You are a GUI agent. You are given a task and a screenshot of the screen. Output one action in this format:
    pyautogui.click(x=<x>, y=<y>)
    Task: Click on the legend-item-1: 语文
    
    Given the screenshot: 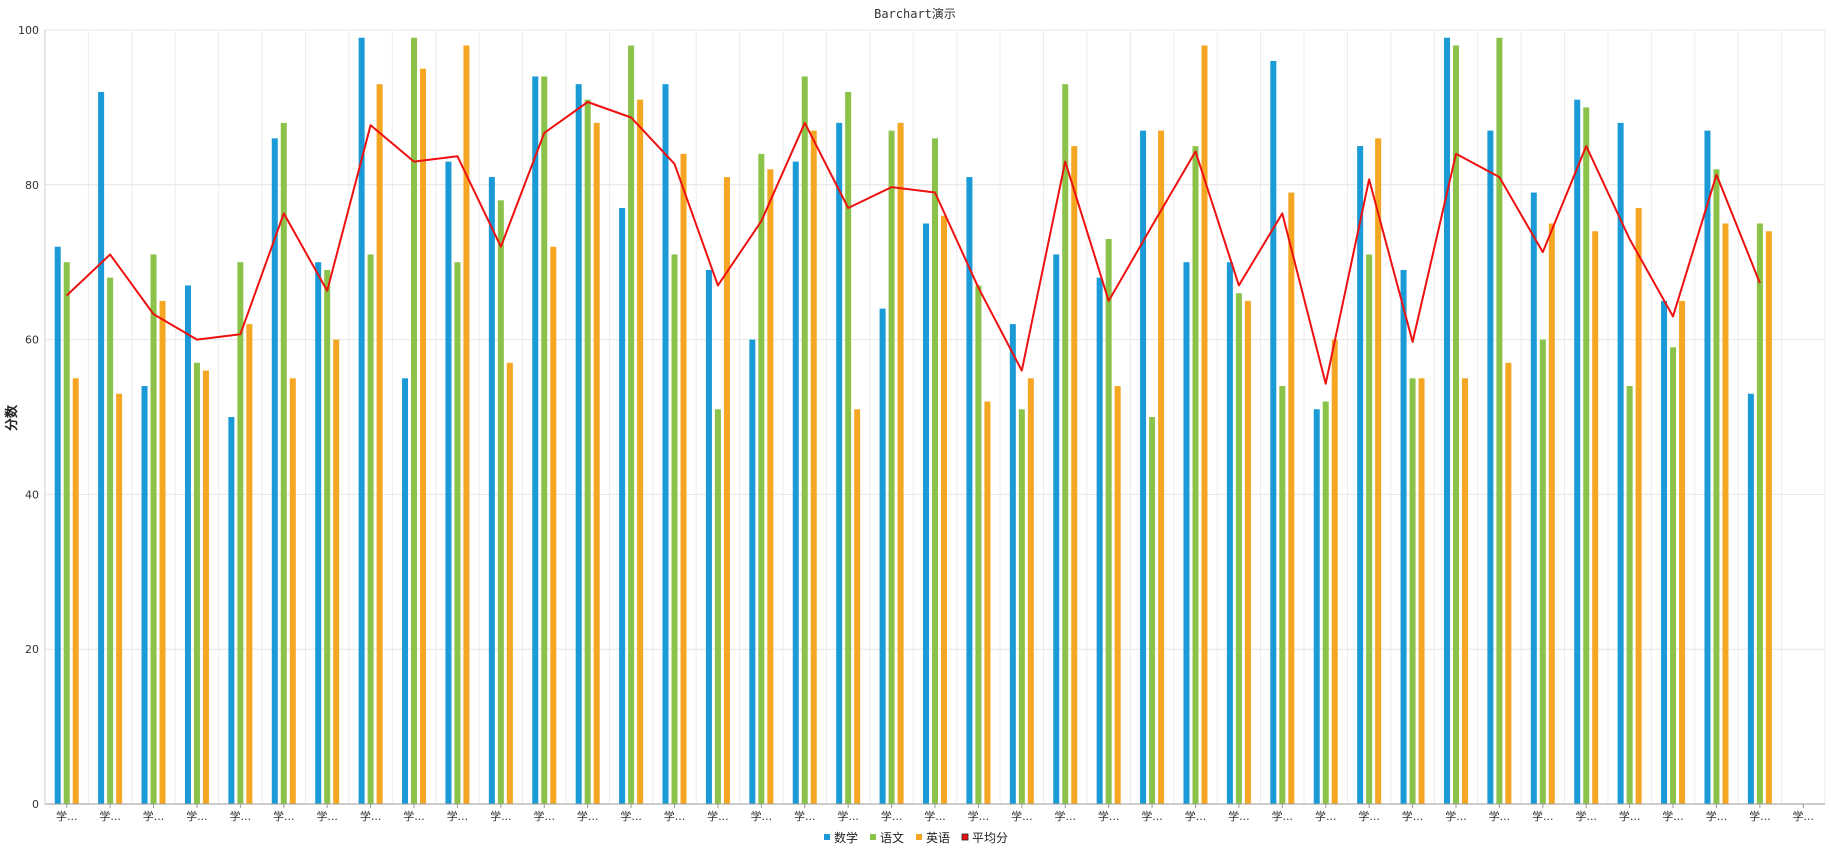 What is the action you would take?
    pyautogui.click(x=887, y=837)
    